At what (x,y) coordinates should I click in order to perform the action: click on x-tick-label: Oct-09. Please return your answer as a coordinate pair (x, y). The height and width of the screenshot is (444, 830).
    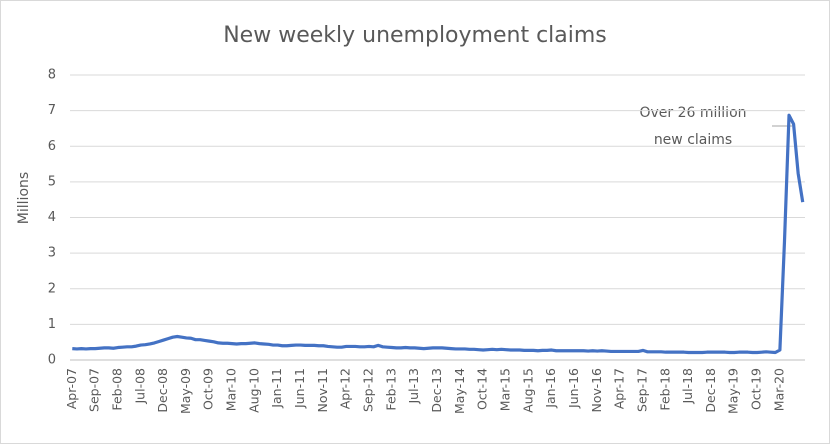
    Looking at the image, I should click on (208, 389).